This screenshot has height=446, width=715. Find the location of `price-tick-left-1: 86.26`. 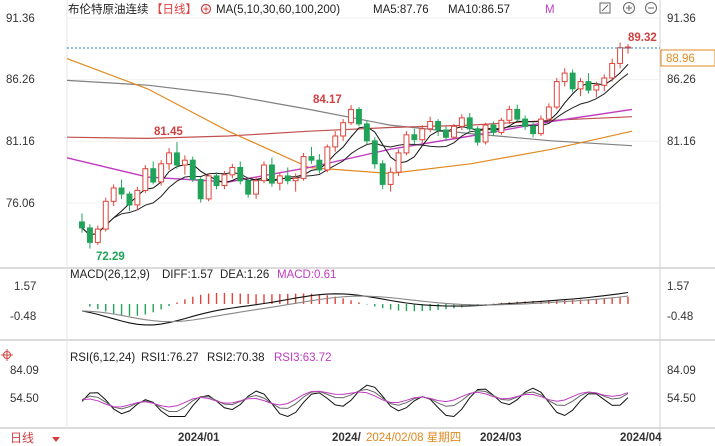

price-tick-left-1: 86.26 is located at coordinates (20, 80).